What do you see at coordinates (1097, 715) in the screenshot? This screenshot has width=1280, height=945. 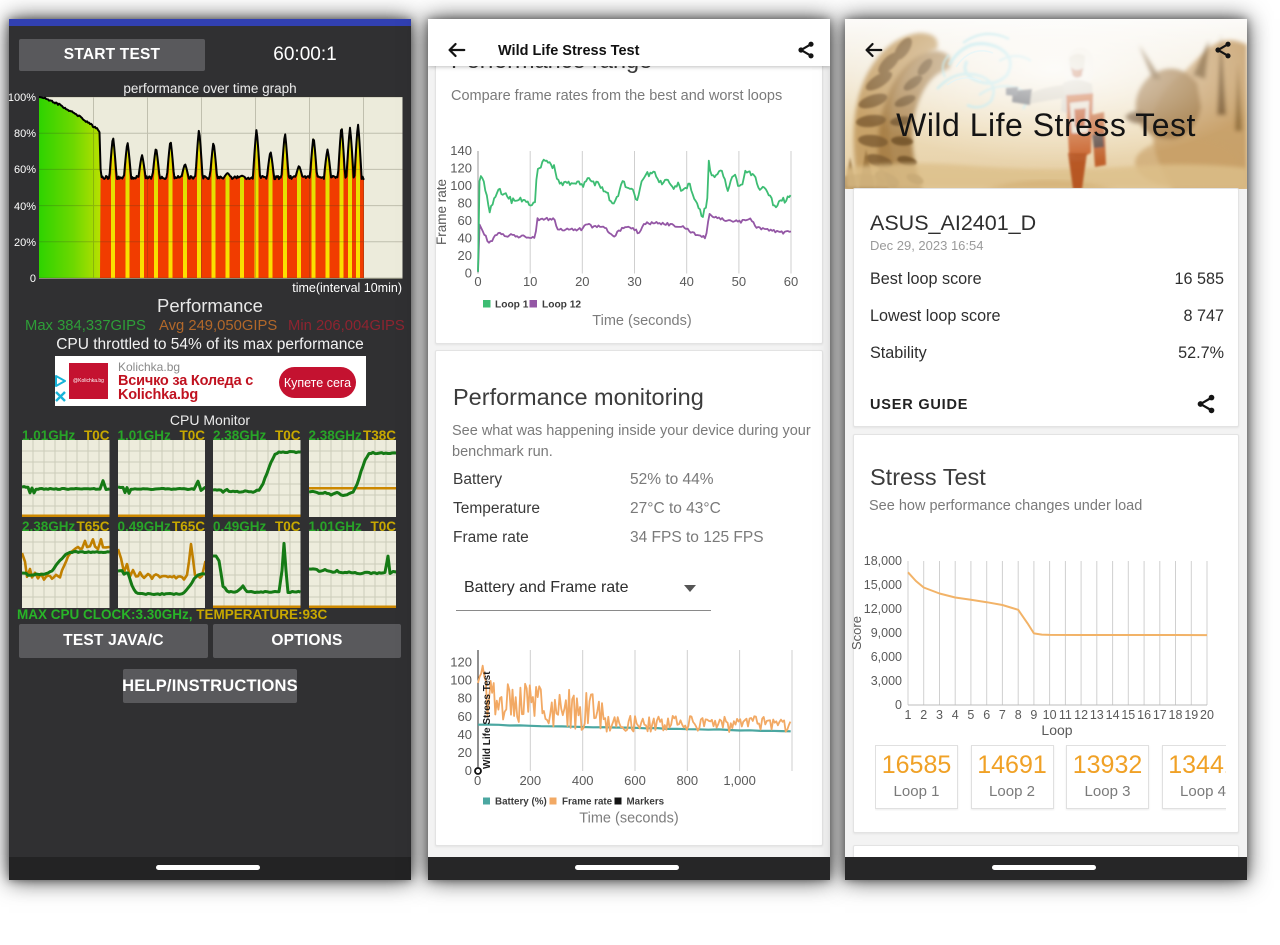 I see `svg-text: 13` at bounding box center [1097, 715].